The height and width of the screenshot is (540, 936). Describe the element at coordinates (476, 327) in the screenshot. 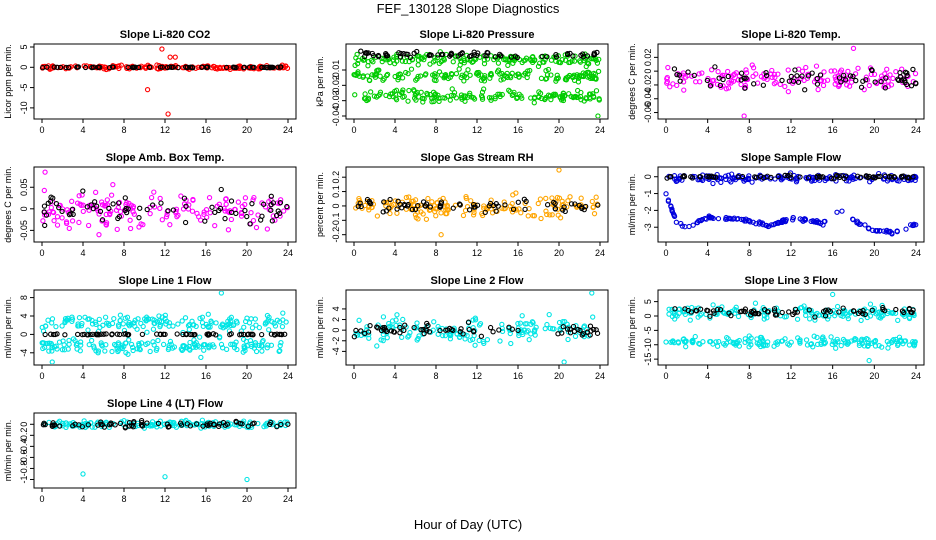

I see `data-points` at that location.